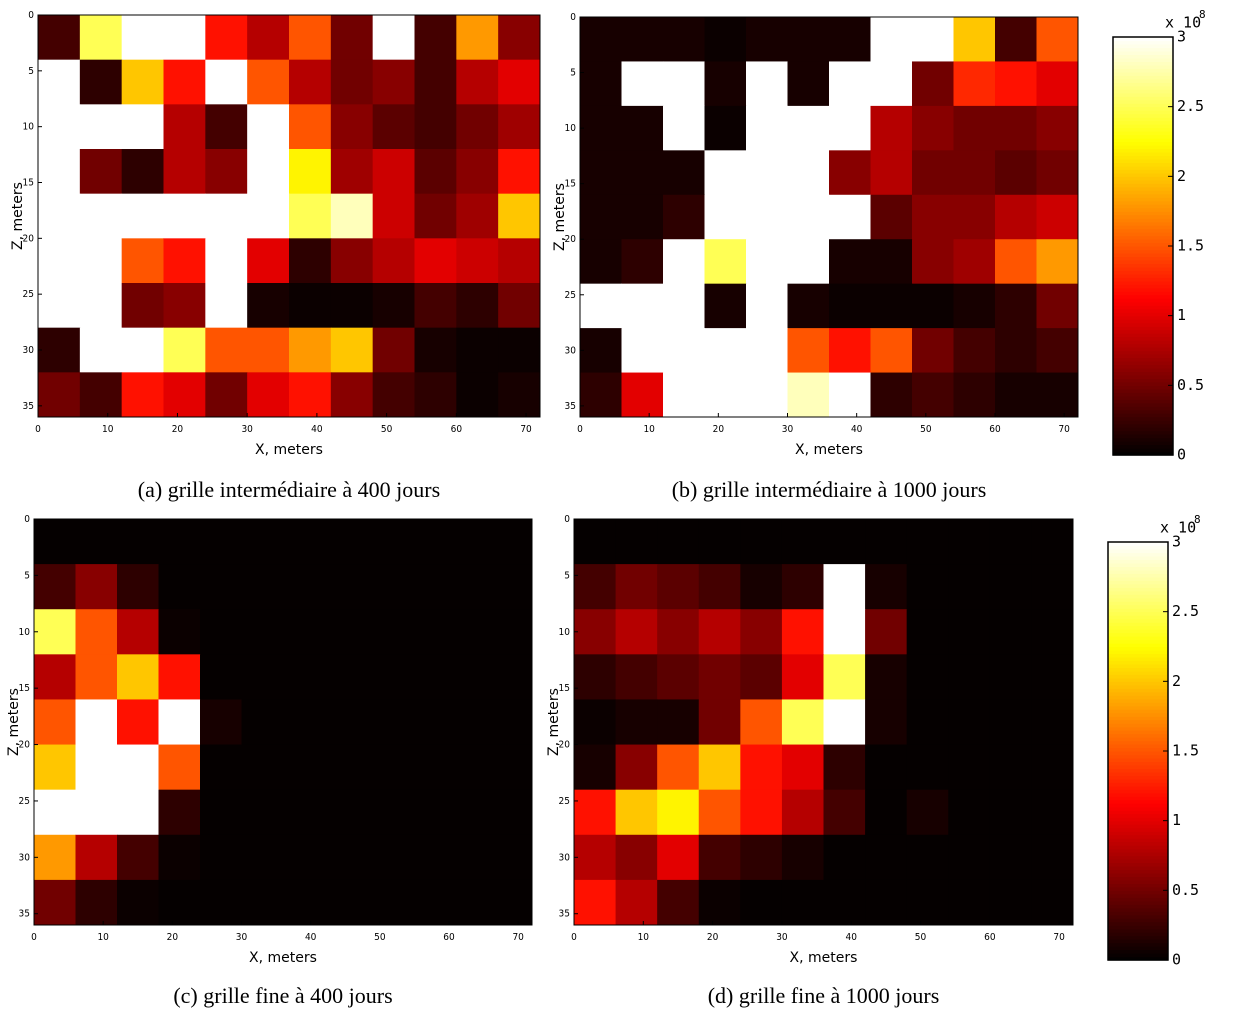 The image size is (1247, 1014). What do you see at coordinates (173, 937) in the screenshot?
I see `x-tick-label: 20` at bounding box center [173, 937].